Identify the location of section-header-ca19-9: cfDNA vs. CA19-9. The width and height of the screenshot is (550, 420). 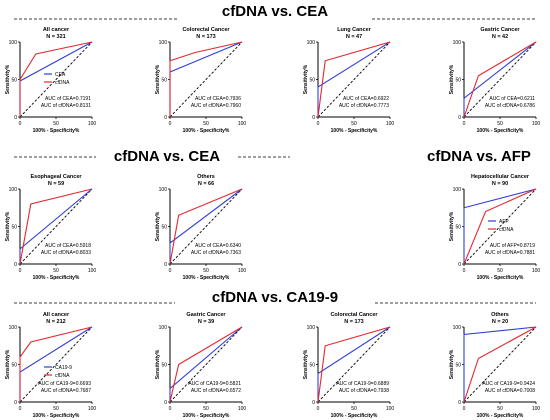
(275, 297).